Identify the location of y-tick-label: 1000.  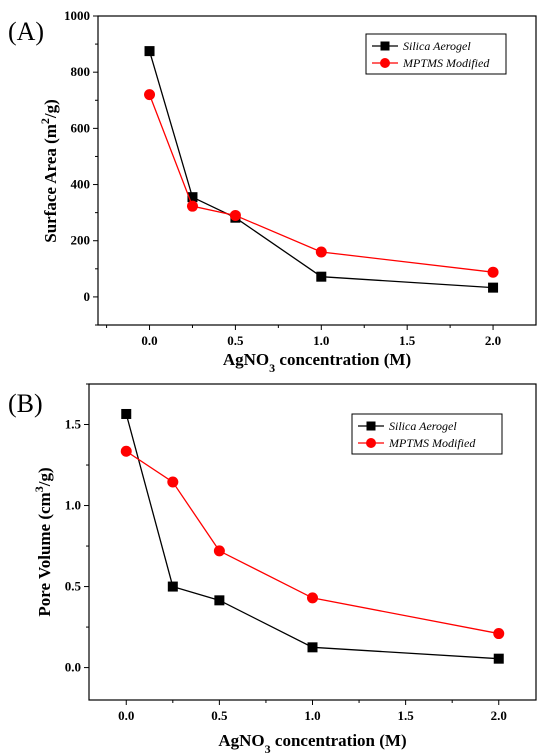
(77, 15).